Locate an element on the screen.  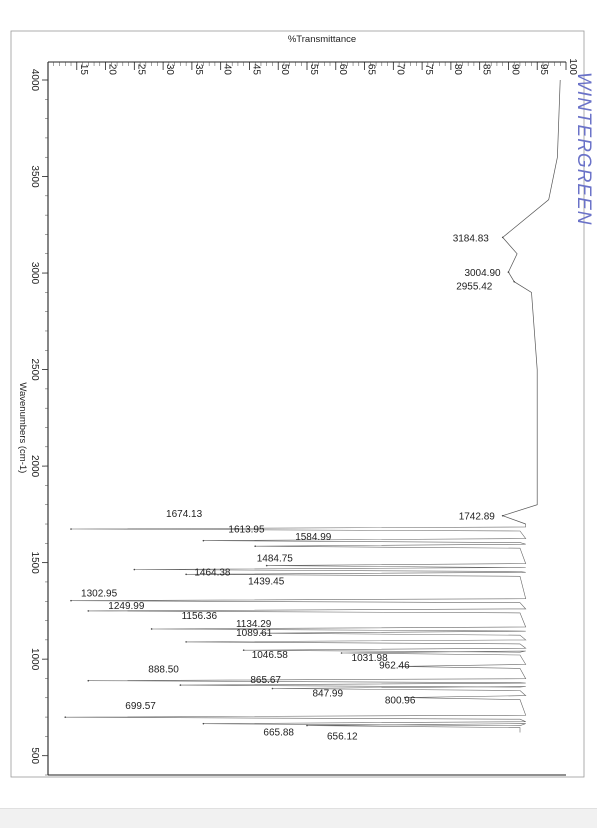
y-axis-title: %Transmittance is located at coordinates (322, 39).